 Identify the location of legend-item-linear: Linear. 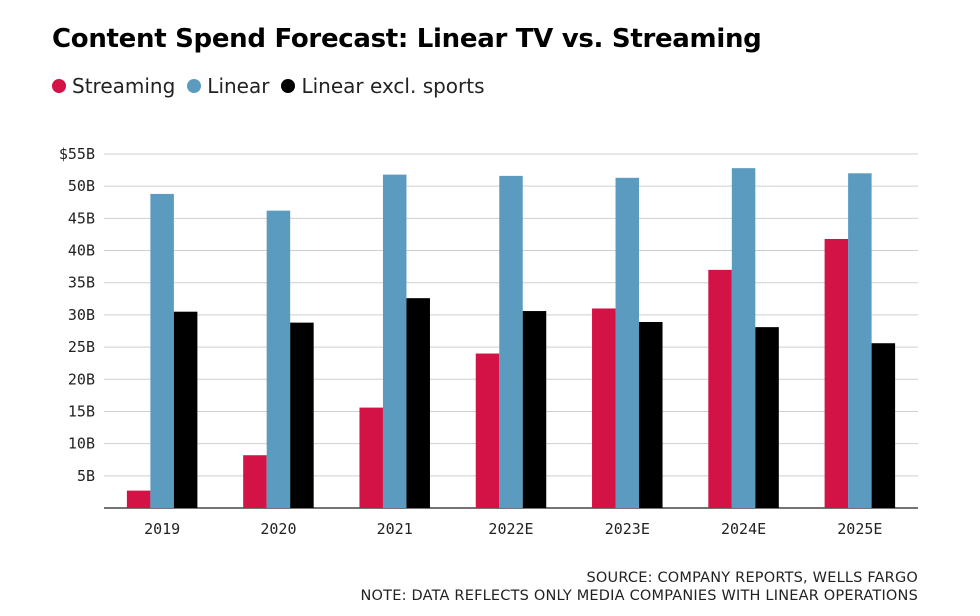
(228, 86).